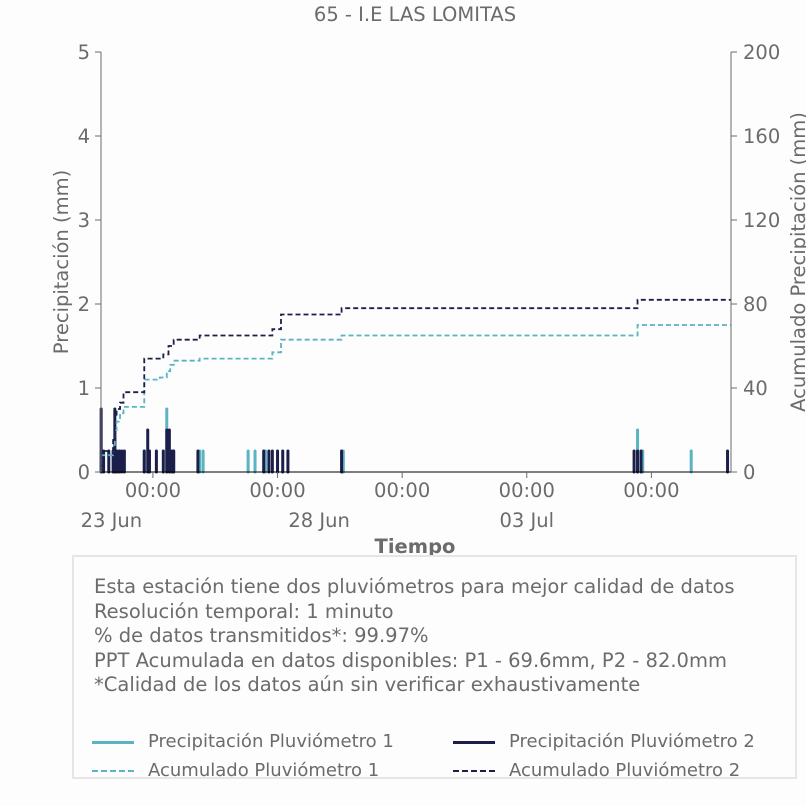 This screenshot has height=806, width=806. I want to click on y2-tick-label: 200, so click(761, 52).